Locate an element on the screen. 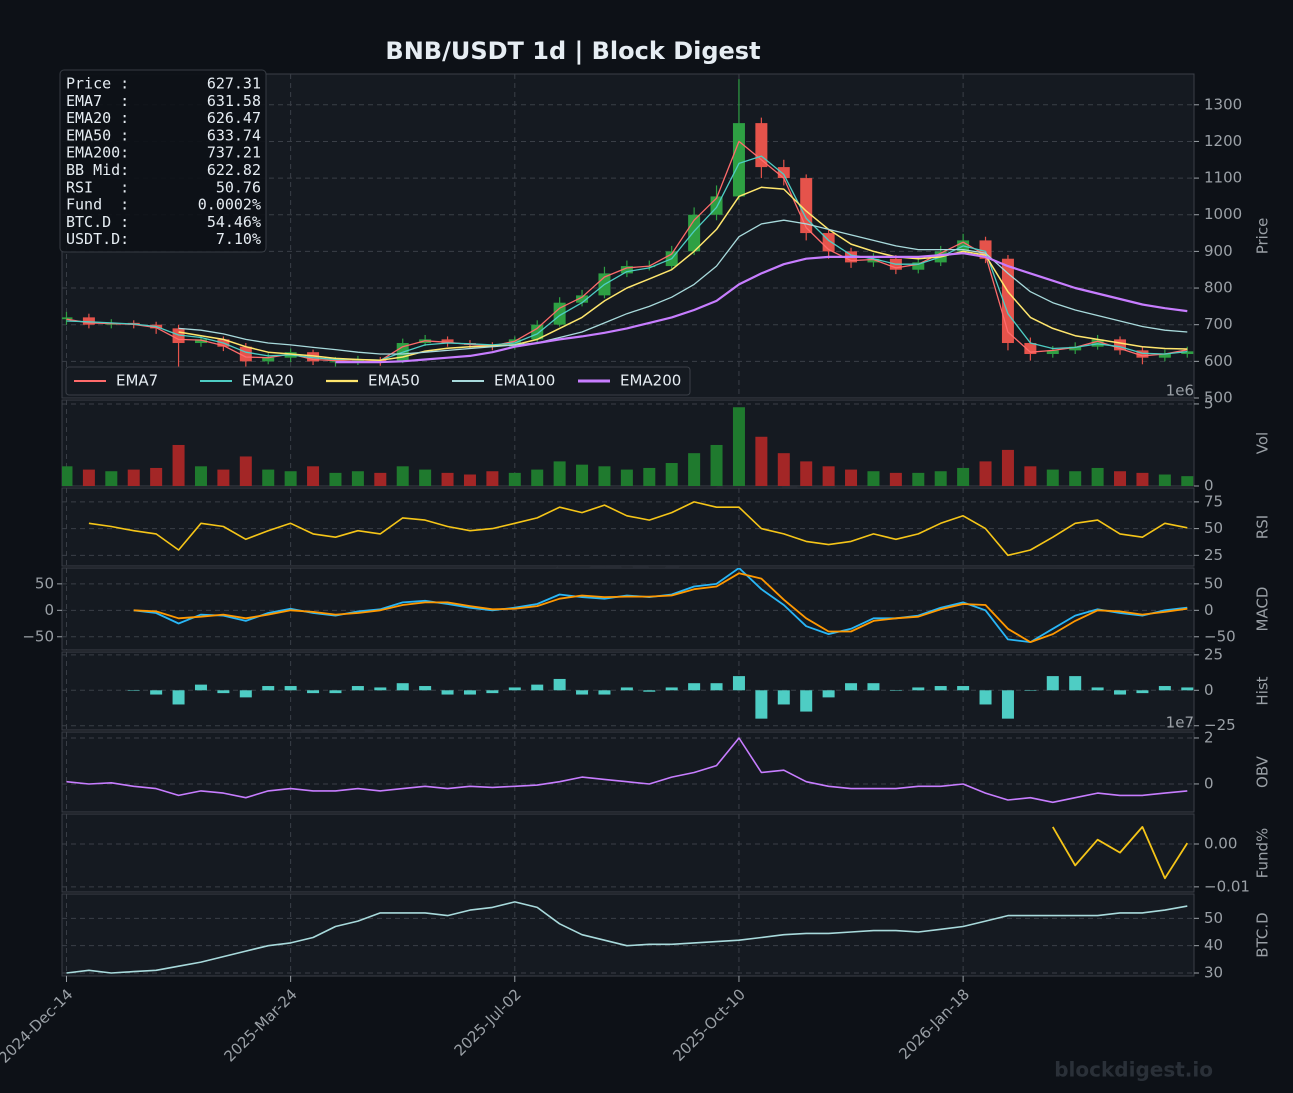  y-tick-label: 25 is located at coordinates (1213, 555).